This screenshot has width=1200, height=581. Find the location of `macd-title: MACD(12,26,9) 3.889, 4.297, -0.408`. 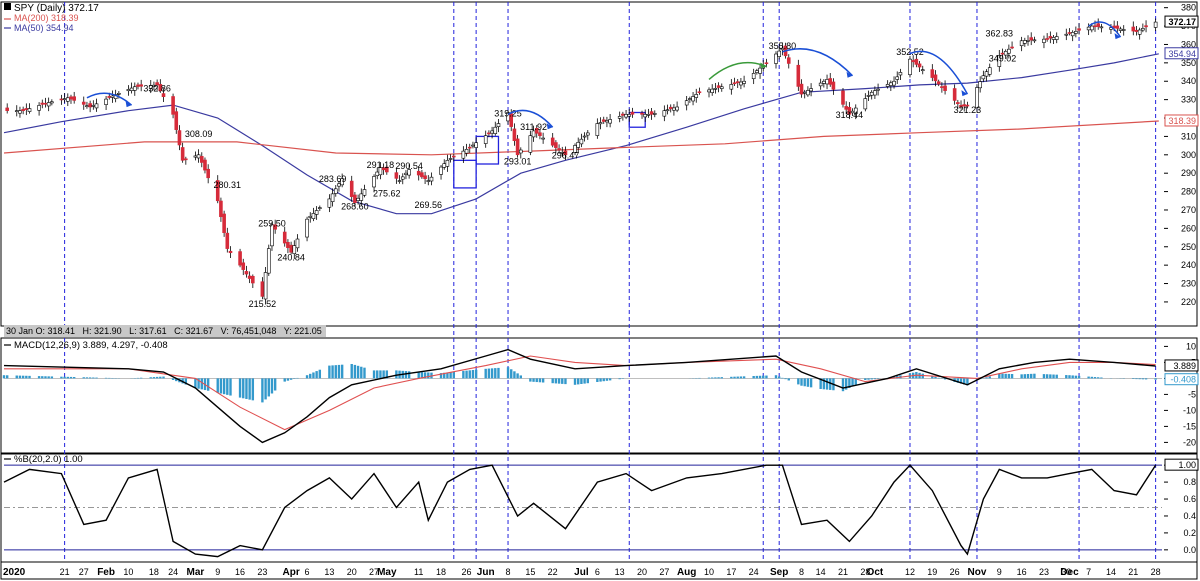

macd-title: MACD(12,26,9) 3.889, 4.297, -0.408 is located at coordinates (91, 345).